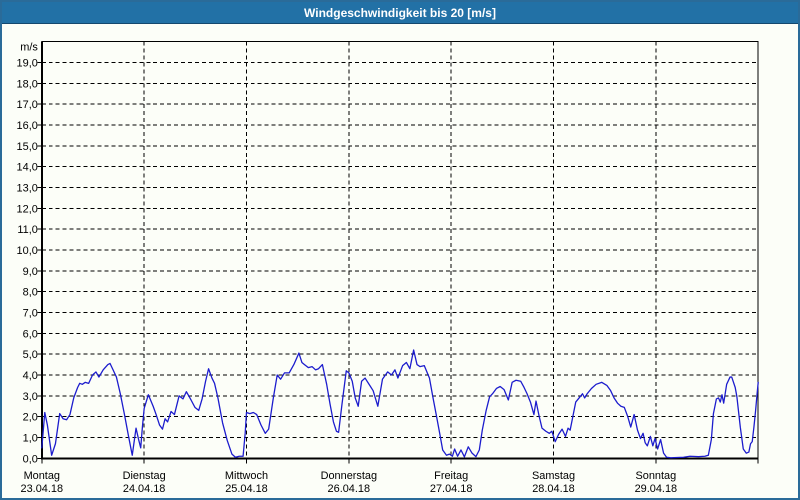 This screenshot has height=500, width=800. What do you see at coordinates (27, 251) in the screenshot?
I see `y-axis-label: 10,0` at bounding box center [27, 251].